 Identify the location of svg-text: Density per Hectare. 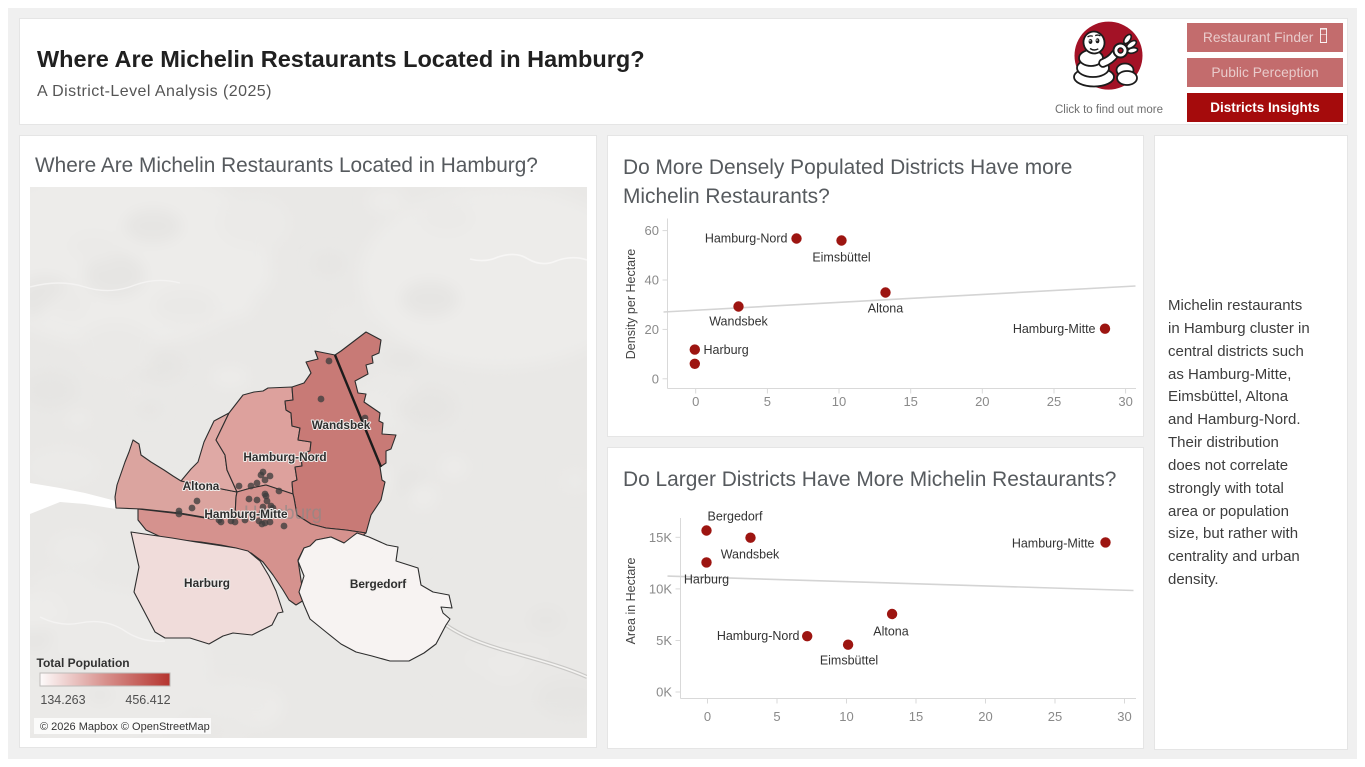
(631, 304).